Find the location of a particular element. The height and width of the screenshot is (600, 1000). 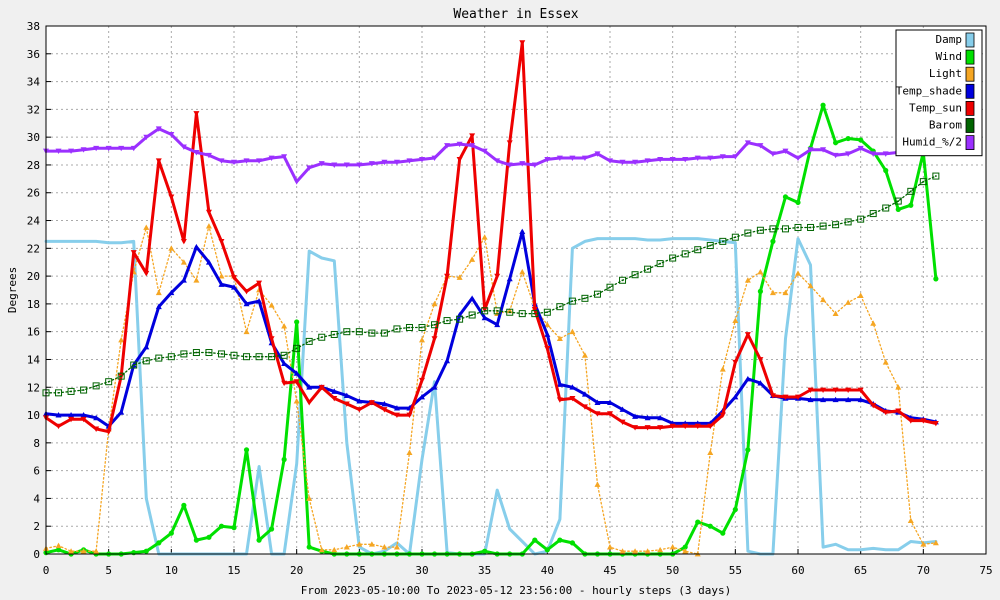

y-axis-label: Degrees is located at coordinates (12, 290).